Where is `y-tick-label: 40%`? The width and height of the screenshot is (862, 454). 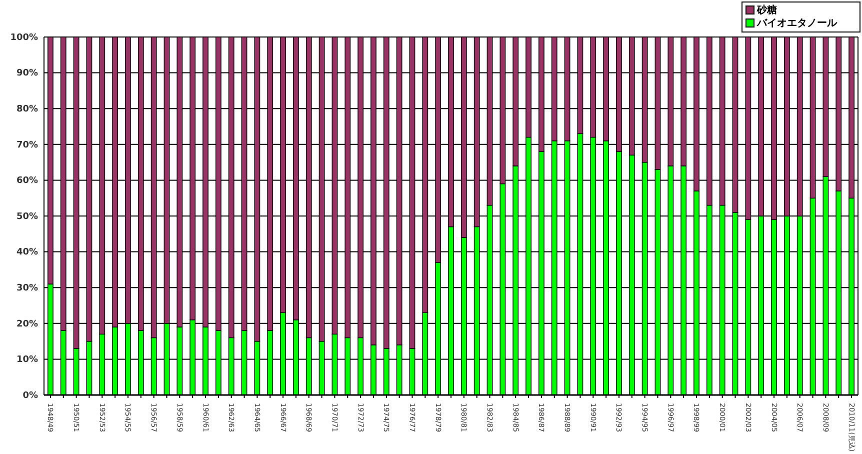
y-tick-label: 40% is located at coordinates (27, 253).